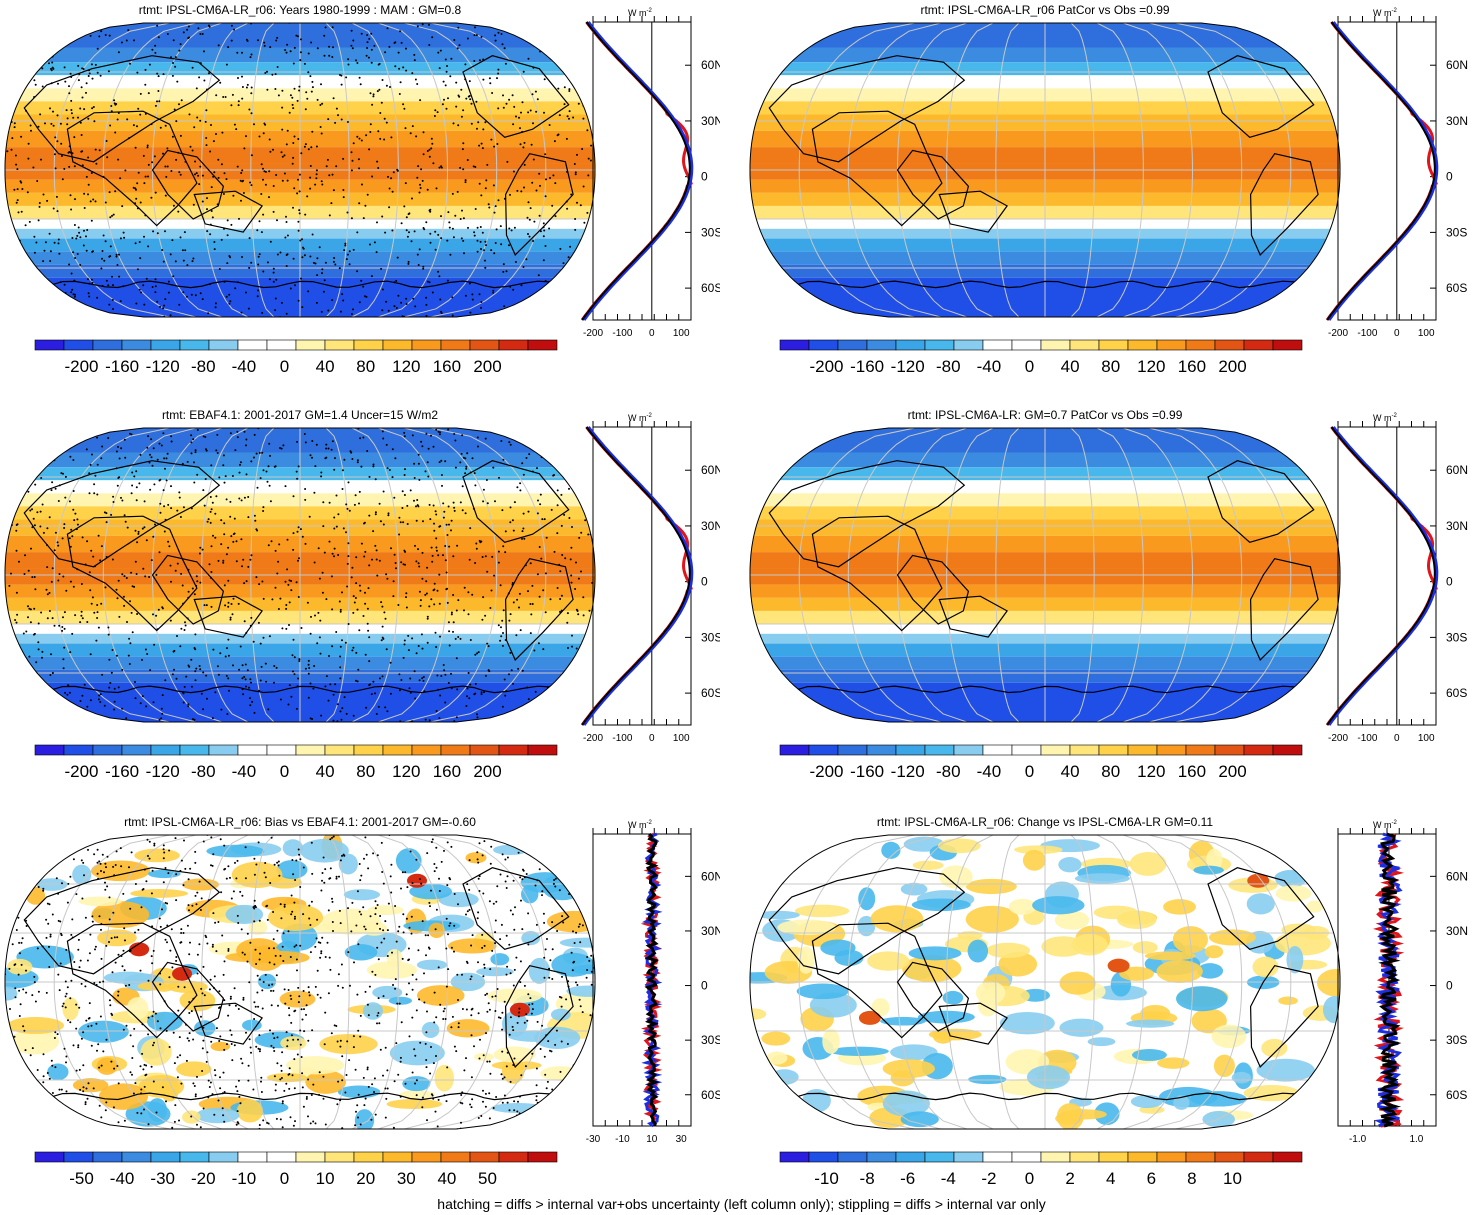  I want to click on colorbar-label: 160, so click(1192, 771).